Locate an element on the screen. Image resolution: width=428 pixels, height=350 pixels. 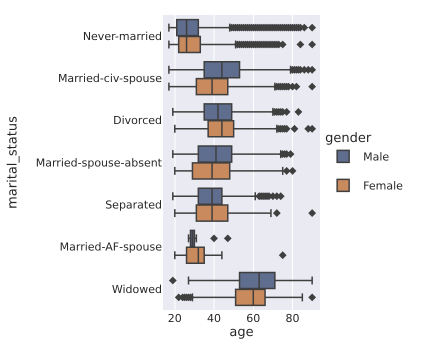
legend-label: Female is located at coordinates (383, 186).